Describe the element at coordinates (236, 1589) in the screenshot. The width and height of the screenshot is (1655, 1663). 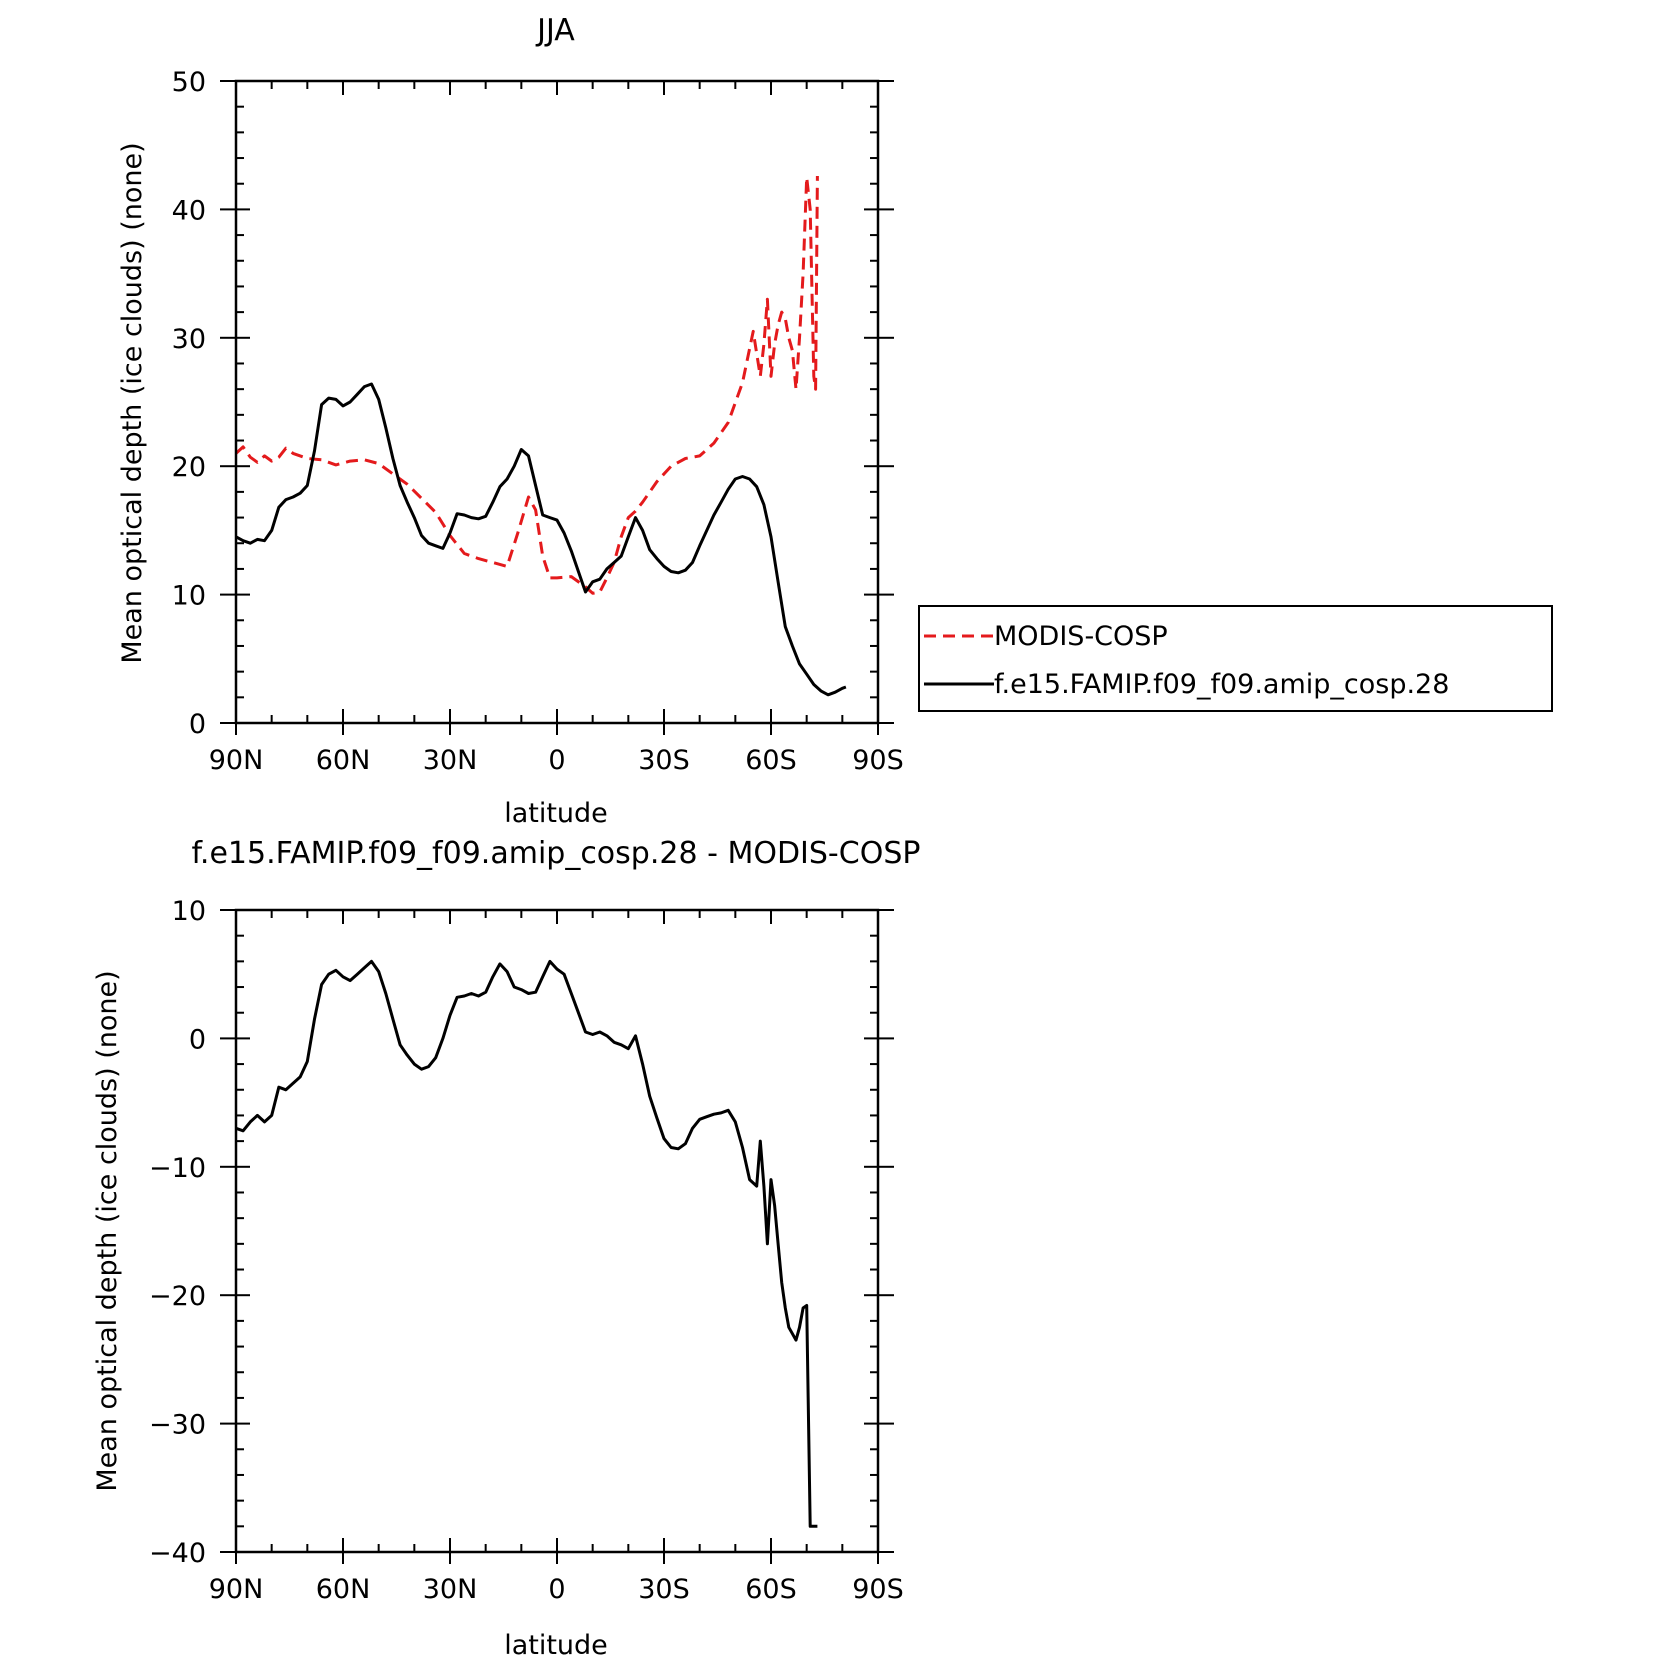
I see `bottom-x-tick-label: 90N` at that location.